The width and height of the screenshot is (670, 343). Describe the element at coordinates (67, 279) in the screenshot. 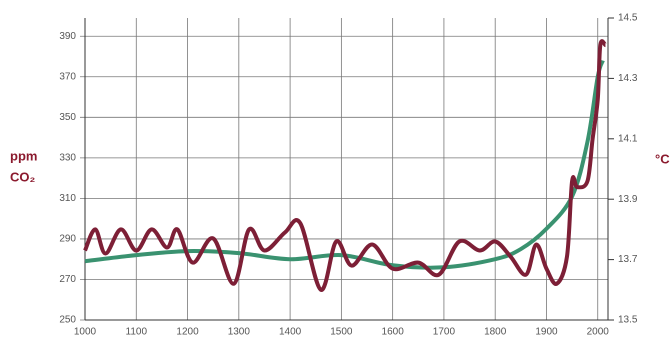

I see `y-tick-label: 270` at that location.